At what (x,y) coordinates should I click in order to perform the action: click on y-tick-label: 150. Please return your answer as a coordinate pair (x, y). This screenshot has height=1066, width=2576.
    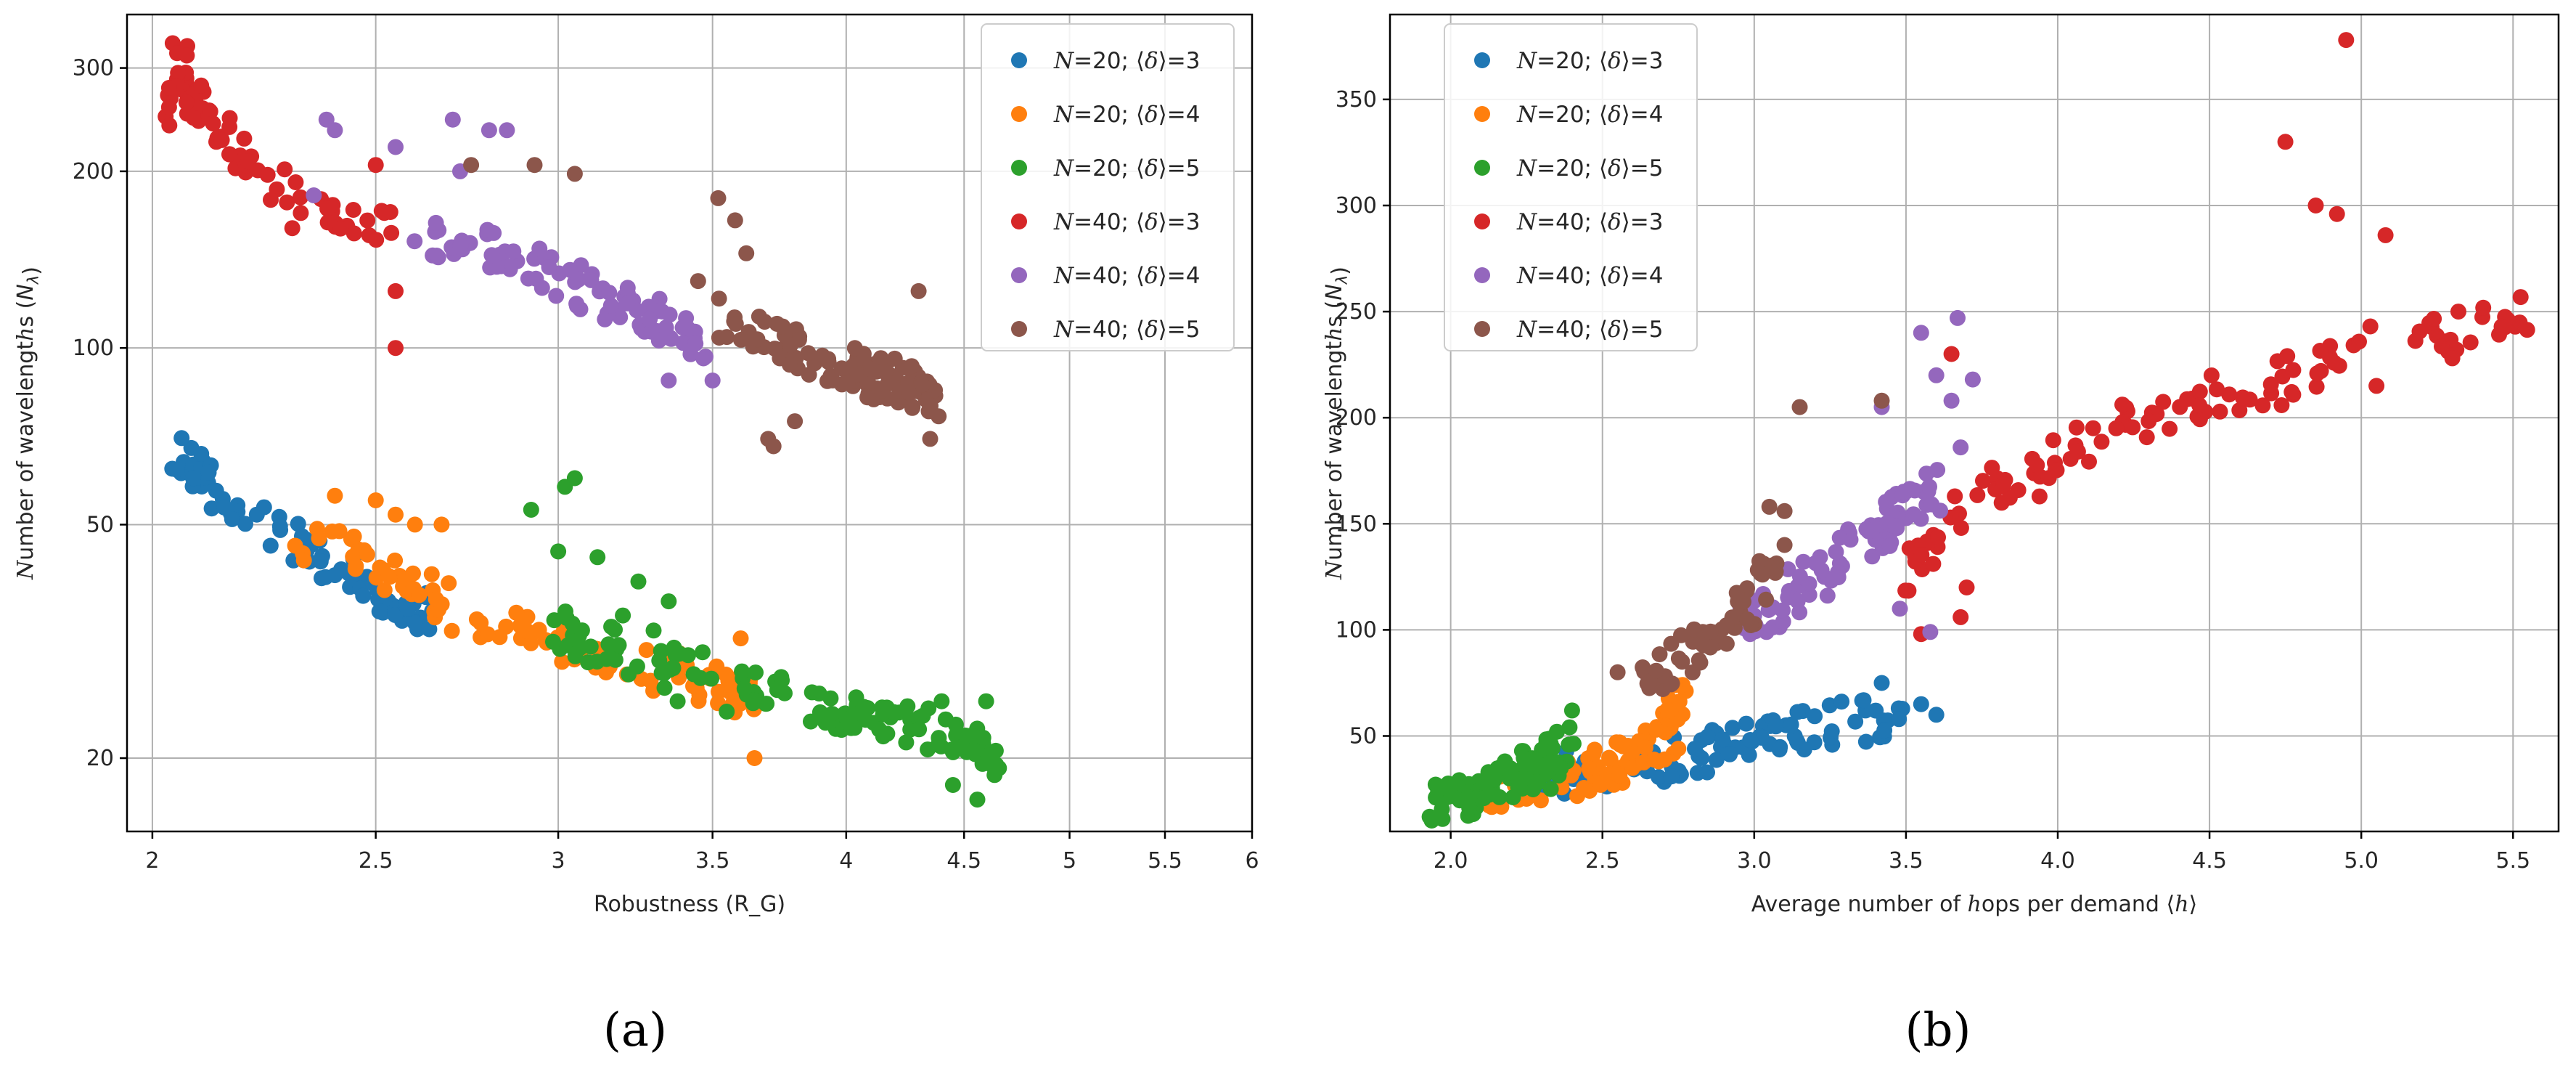
    Looking at the image, I should click on (1357, 524).